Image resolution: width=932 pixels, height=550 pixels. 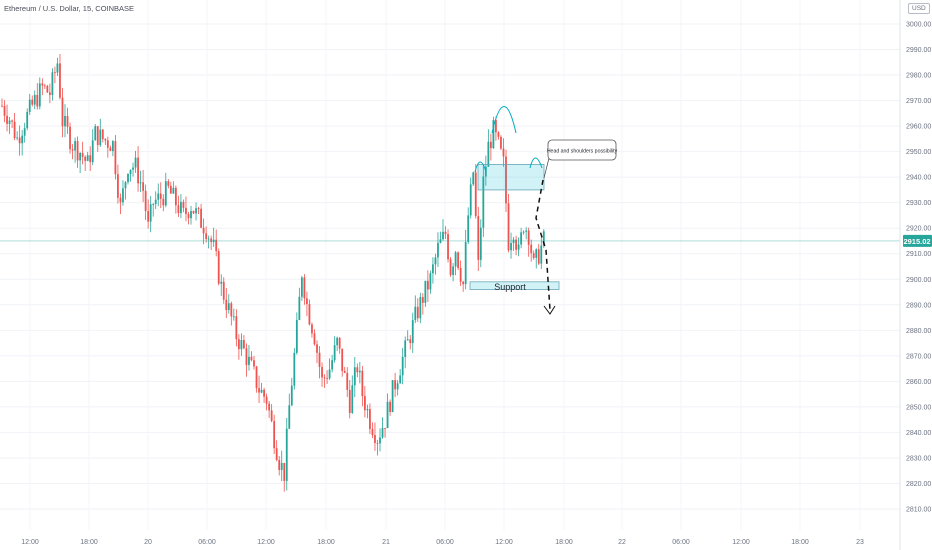 I want to click on y-tick-label: 2980.00, so click(x=918, y=76).